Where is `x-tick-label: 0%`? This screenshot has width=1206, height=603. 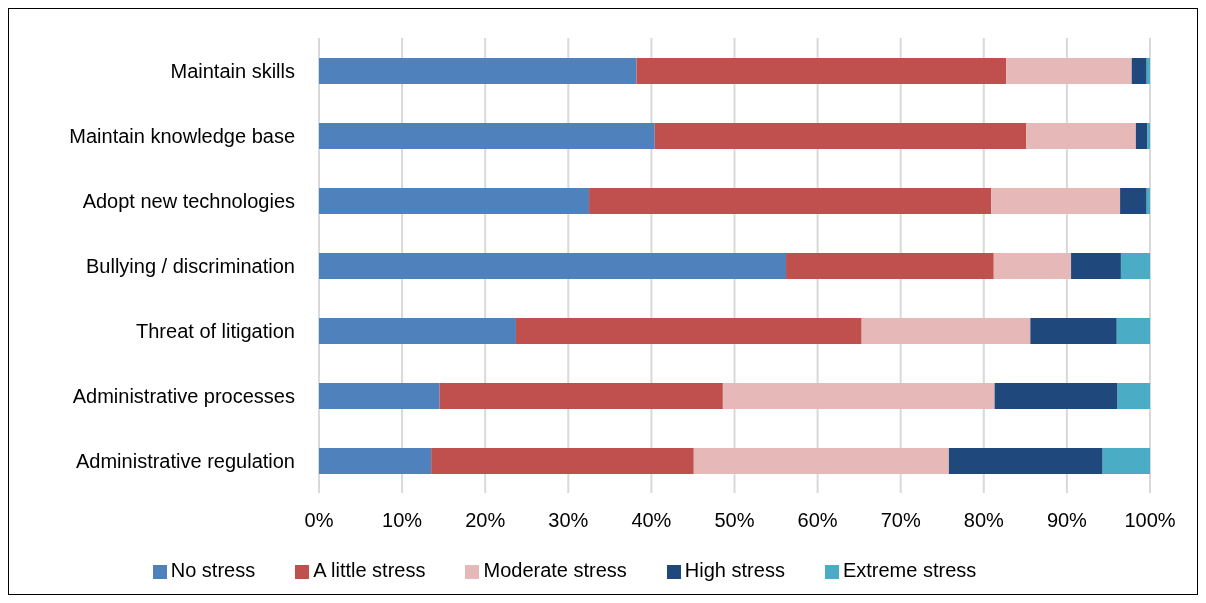
x-tick-label: 0% is located at coordinates (319, 520).